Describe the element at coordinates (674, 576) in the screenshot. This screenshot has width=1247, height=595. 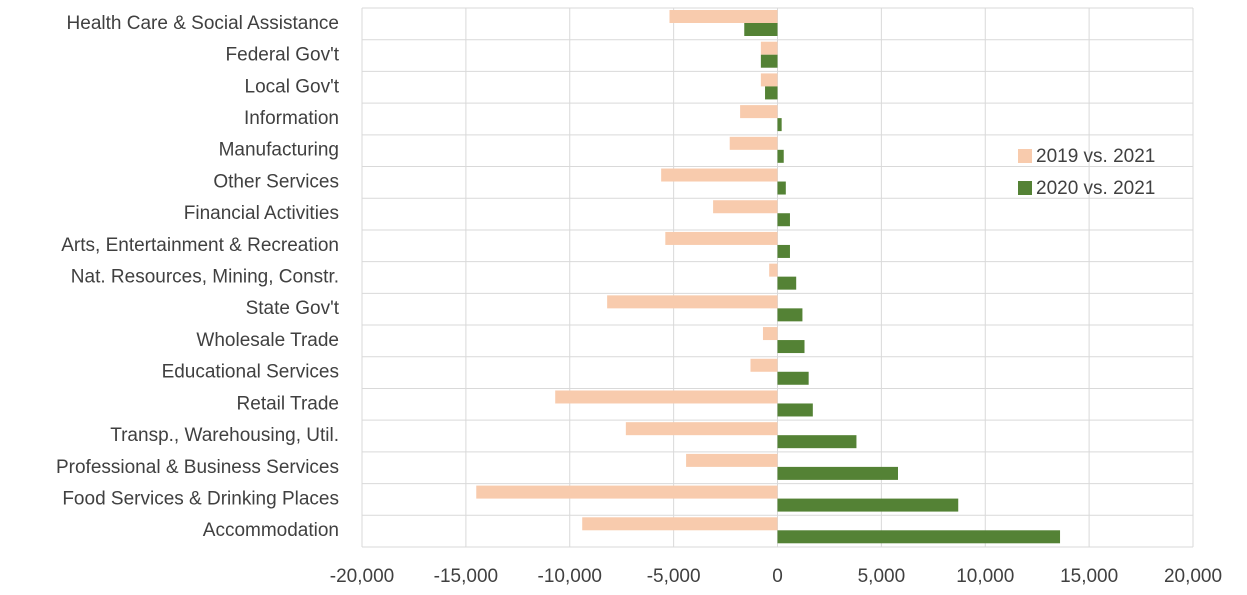
I see `x-tick-label: -5,000` at that location.